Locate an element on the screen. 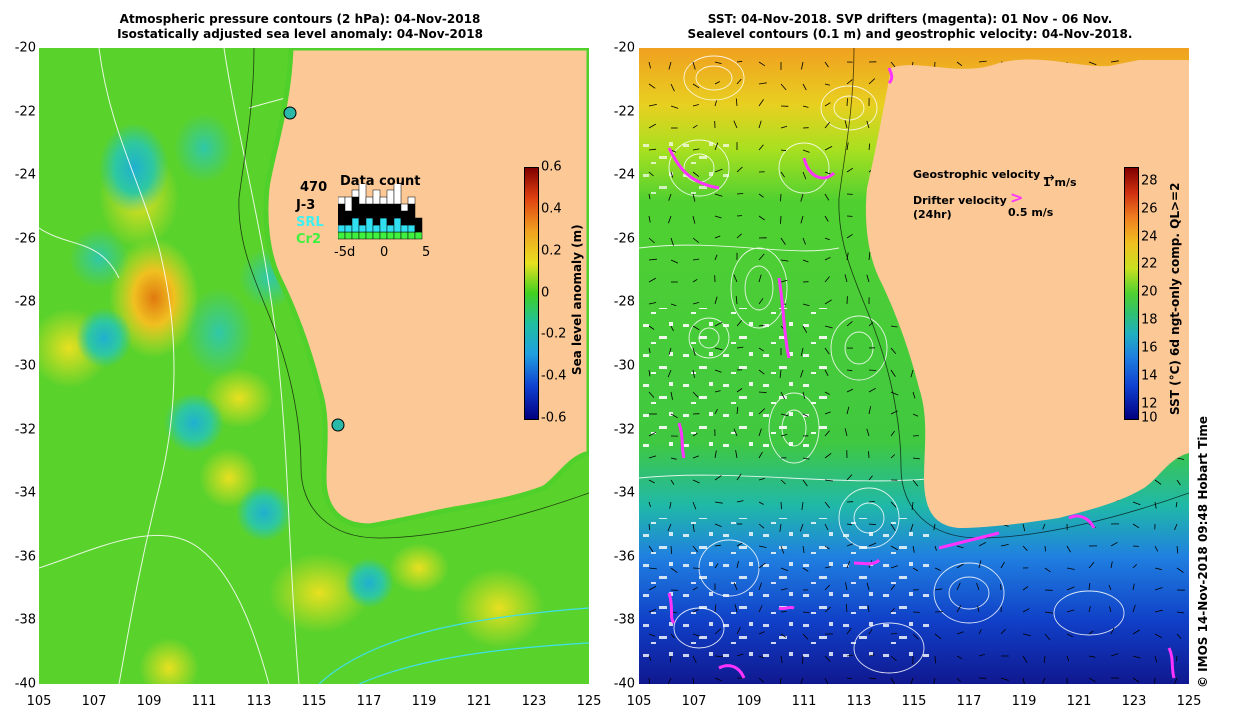 Image resolution: width=1250 pixels, height=720 pixels. y-tick: -26 is located at coordinates (25, 239).